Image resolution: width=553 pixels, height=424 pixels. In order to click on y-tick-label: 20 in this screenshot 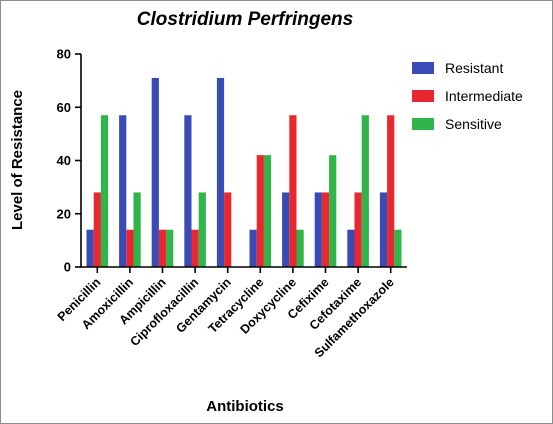, I will do `click(64, 213)`.